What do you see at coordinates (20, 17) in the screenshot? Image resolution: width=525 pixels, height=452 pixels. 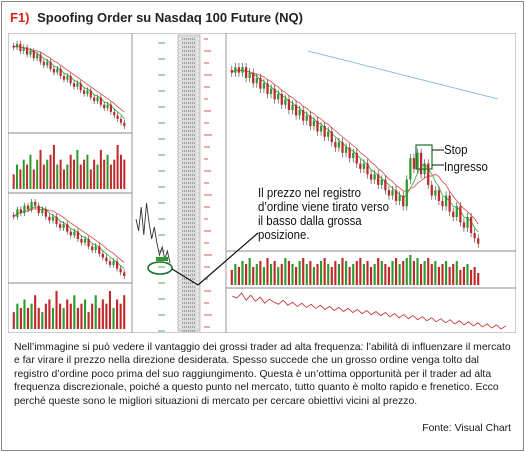 I see `figure-number: F1)` at bounding box center [20, 17].